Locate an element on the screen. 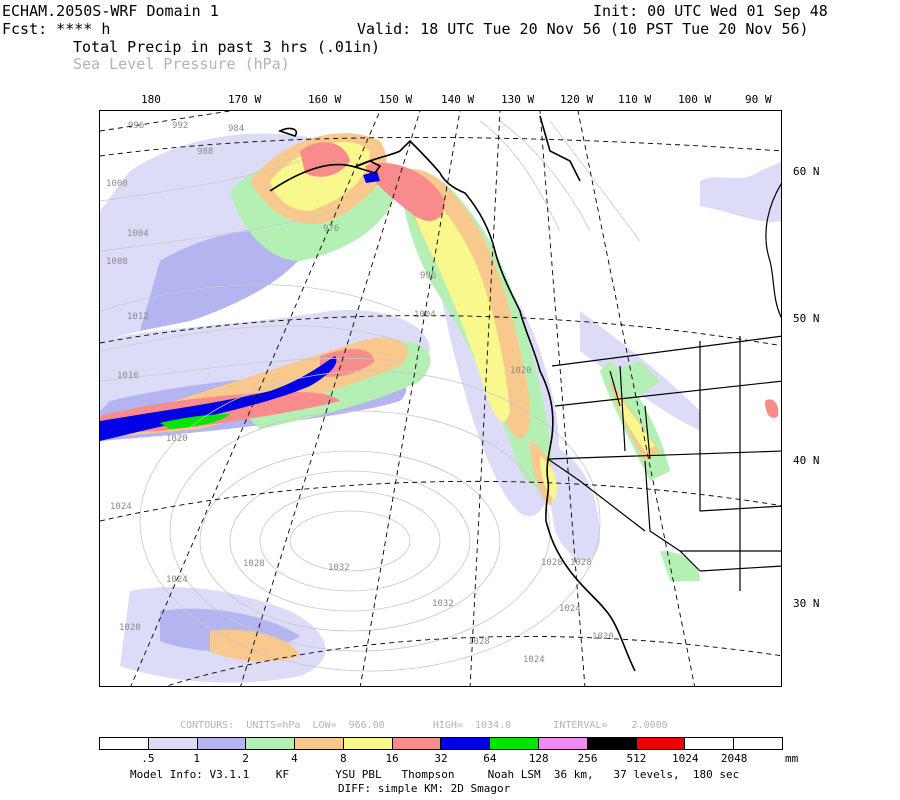 The height and width of the screenshot is (800, 900). isobar-label: 1000 is located at coordinates (117, 184).